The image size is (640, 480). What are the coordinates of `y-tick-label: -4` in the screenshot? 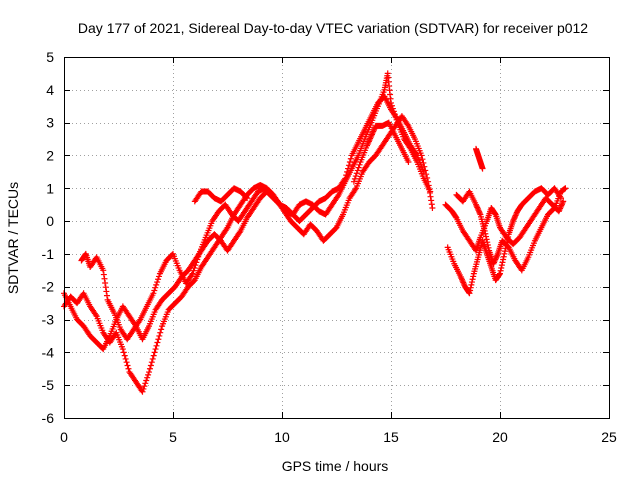 It's located at (48, 352).